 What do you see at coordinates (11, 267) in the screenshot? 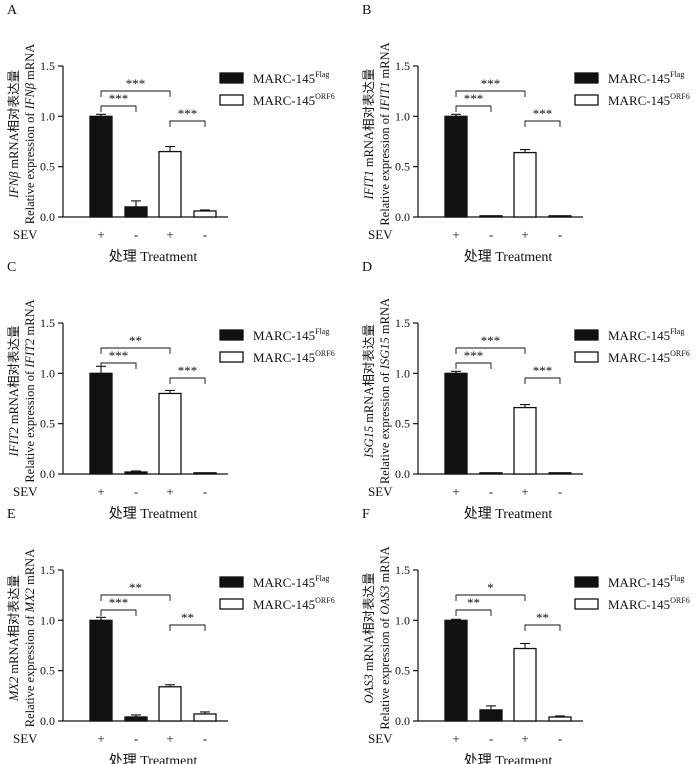
I see `panel-letter: C` at bounding box center [11, 267].